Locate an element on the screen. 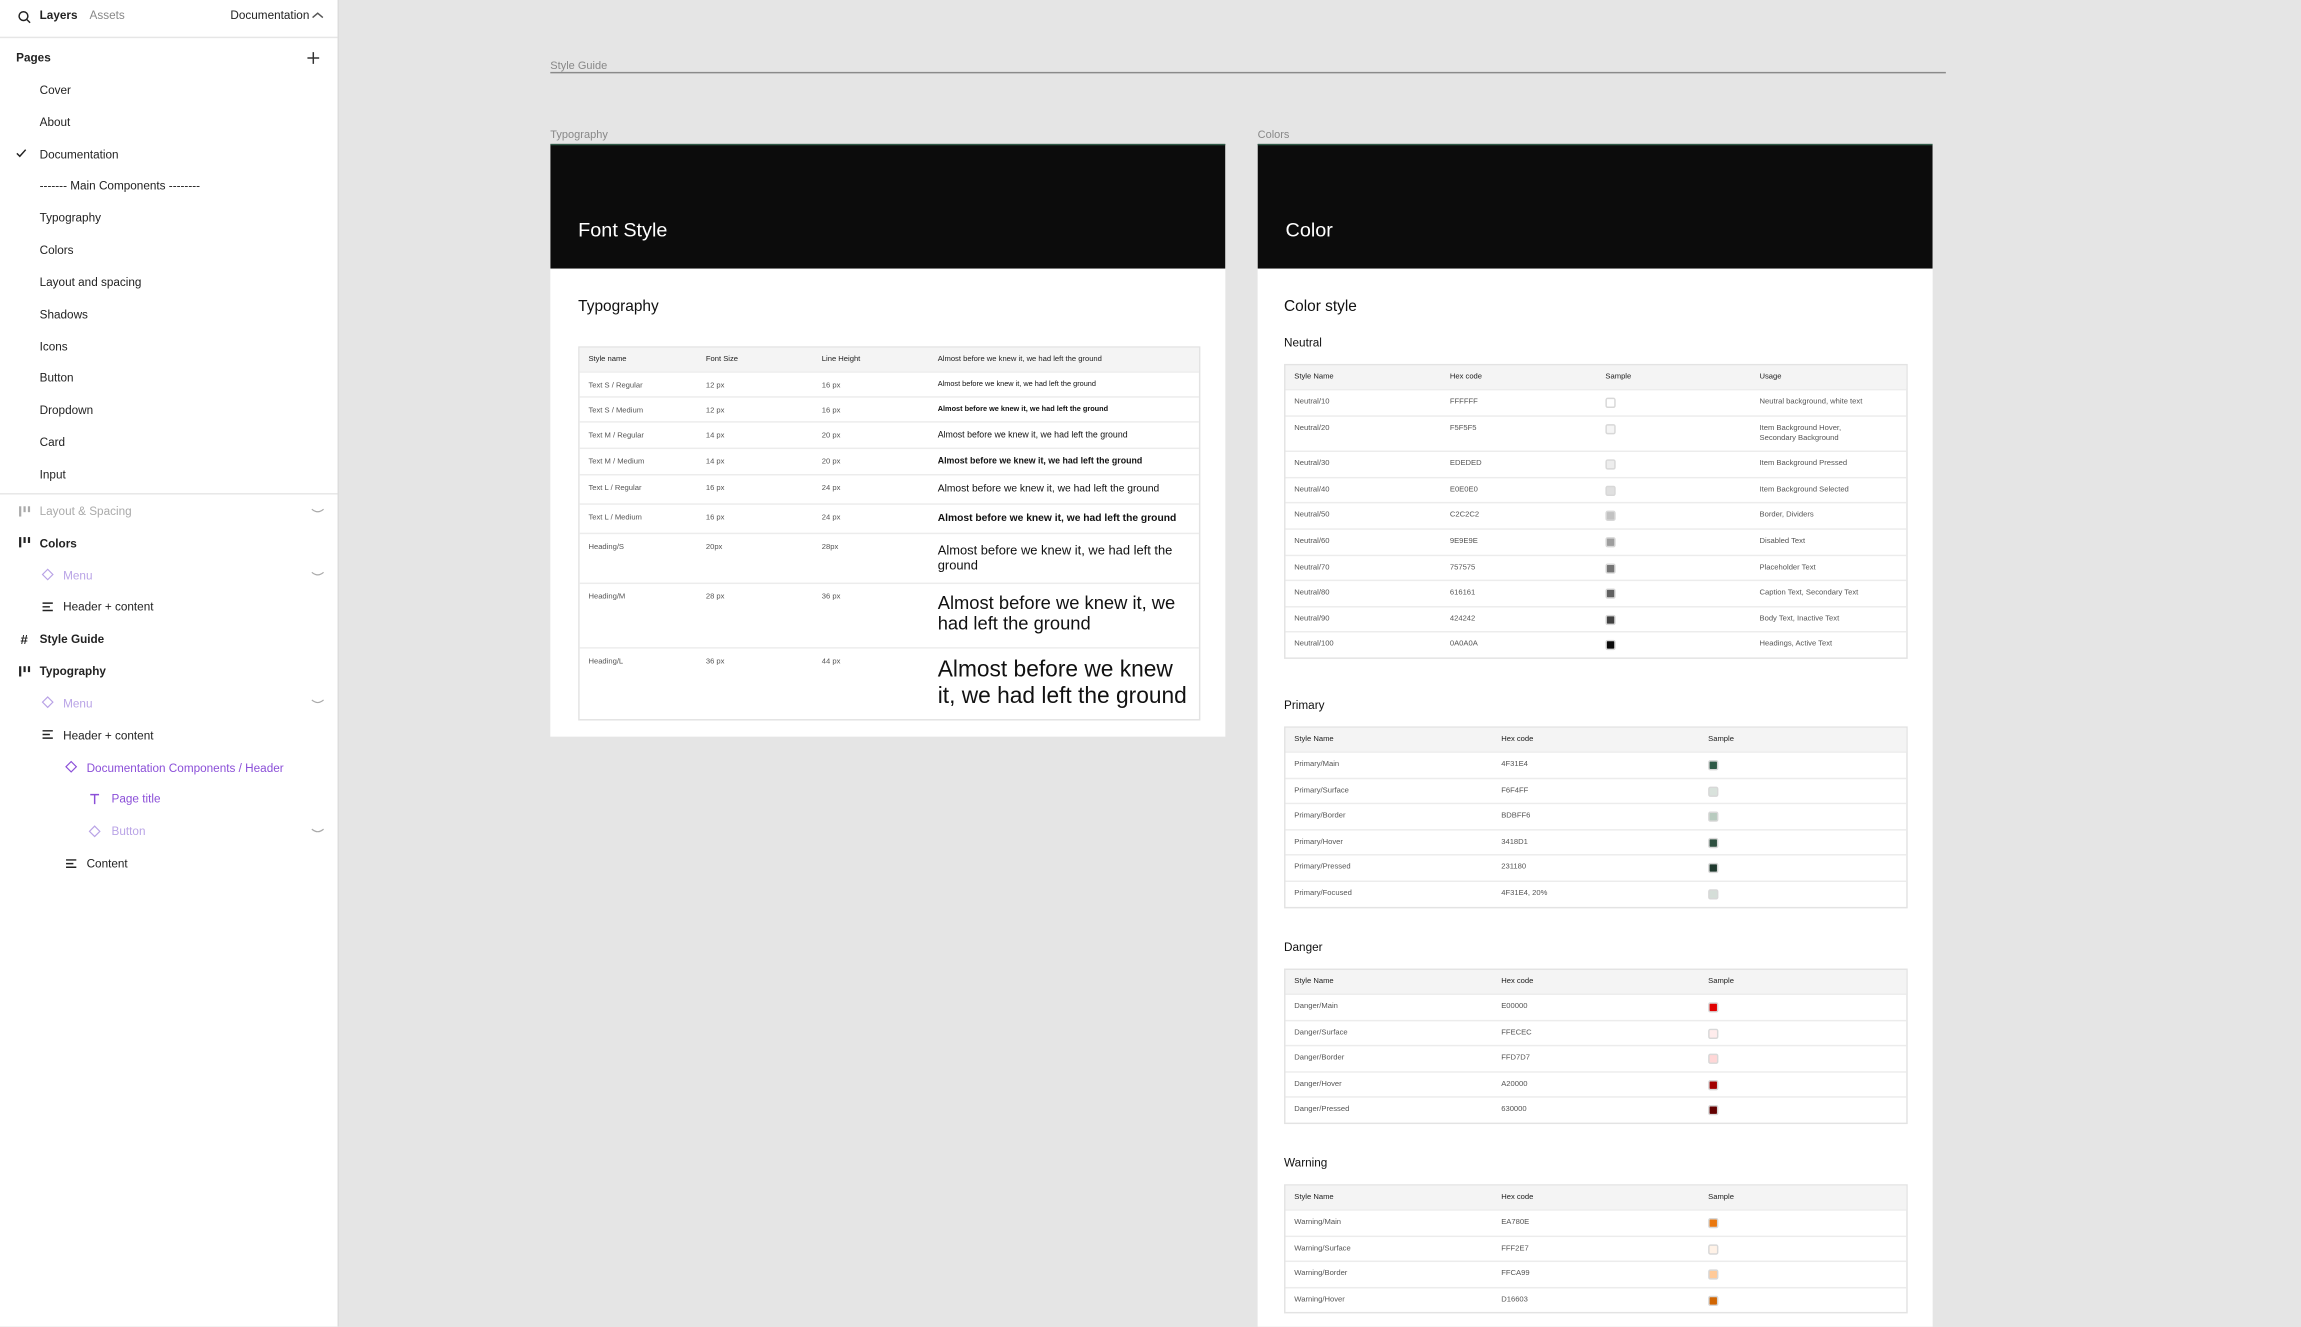  page-item: Layout and spacing is located at coordinates (90, 282).